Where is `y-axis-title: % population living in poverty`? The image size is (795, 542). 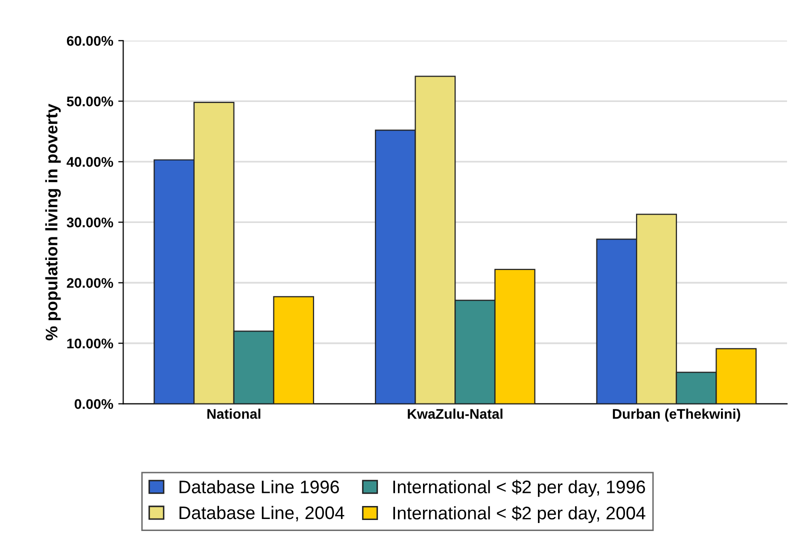
y-axis-title: % population living in poverty is located at coordinates (53, 222).